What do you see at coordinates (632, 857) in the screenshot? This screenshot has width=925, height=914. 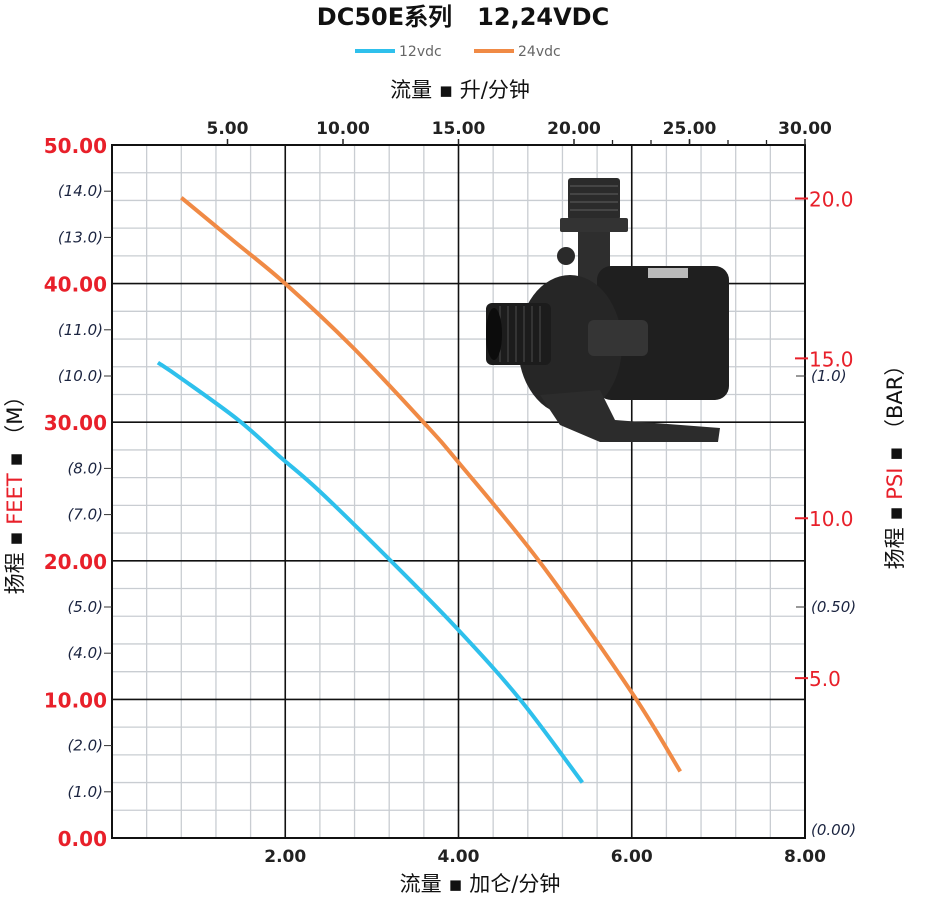 I see `x-bottom-tick-label: 6.00` at bounding box center [632, 857].